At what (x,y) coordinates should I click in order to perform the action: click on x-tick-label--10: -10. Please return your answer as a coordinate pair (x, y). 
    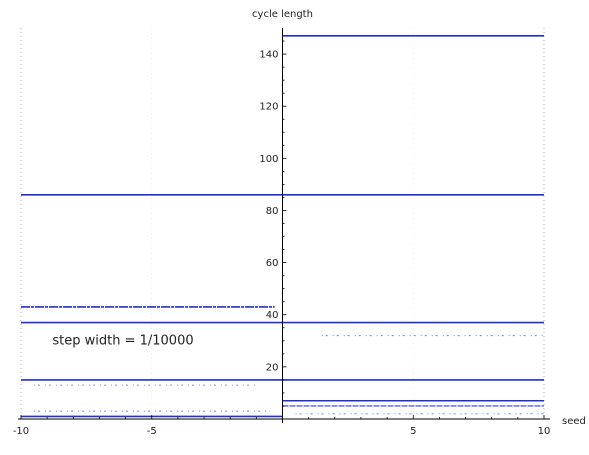
    Looking at the image, I should click on (21, 431).